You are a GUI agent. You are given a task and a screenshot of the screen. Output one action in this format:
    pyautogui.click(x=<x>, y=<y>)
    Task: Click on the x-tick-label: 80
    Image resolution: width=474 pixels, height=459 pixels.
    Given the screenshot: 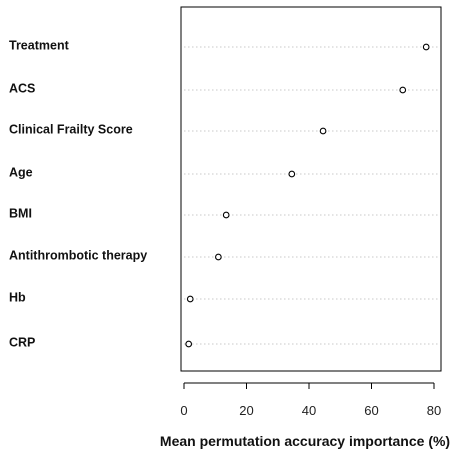 What is the action you would take?
    pyautogui.click(x=434, y=410)
    